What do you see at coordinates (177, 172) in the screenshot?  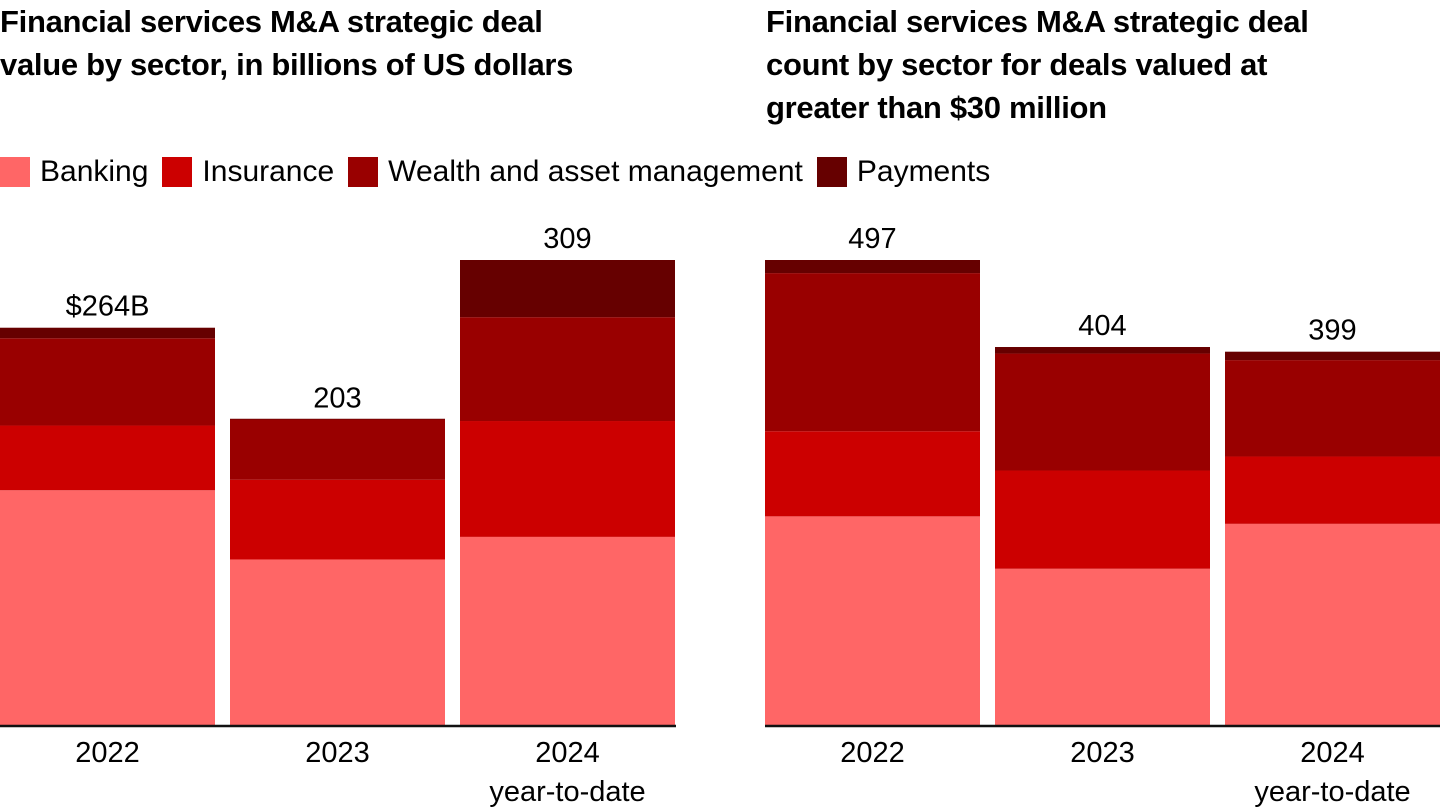 I see `legend-swatch-insurance` at bounding box center [177, 172].